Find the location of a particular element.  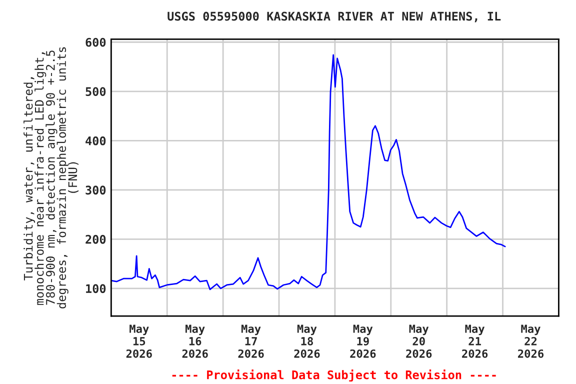

chart-title: USGS 05595000 KASKASKIA RIVER AT NEW ATHENS, IL is located at coordinates (334, 17).